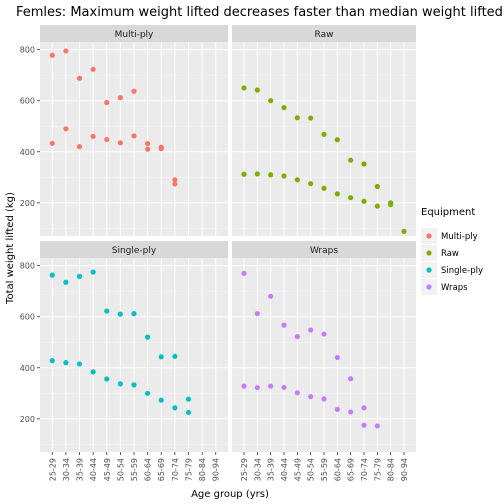  I want to click on x-tick-label: 25-29, so click(52, 469).